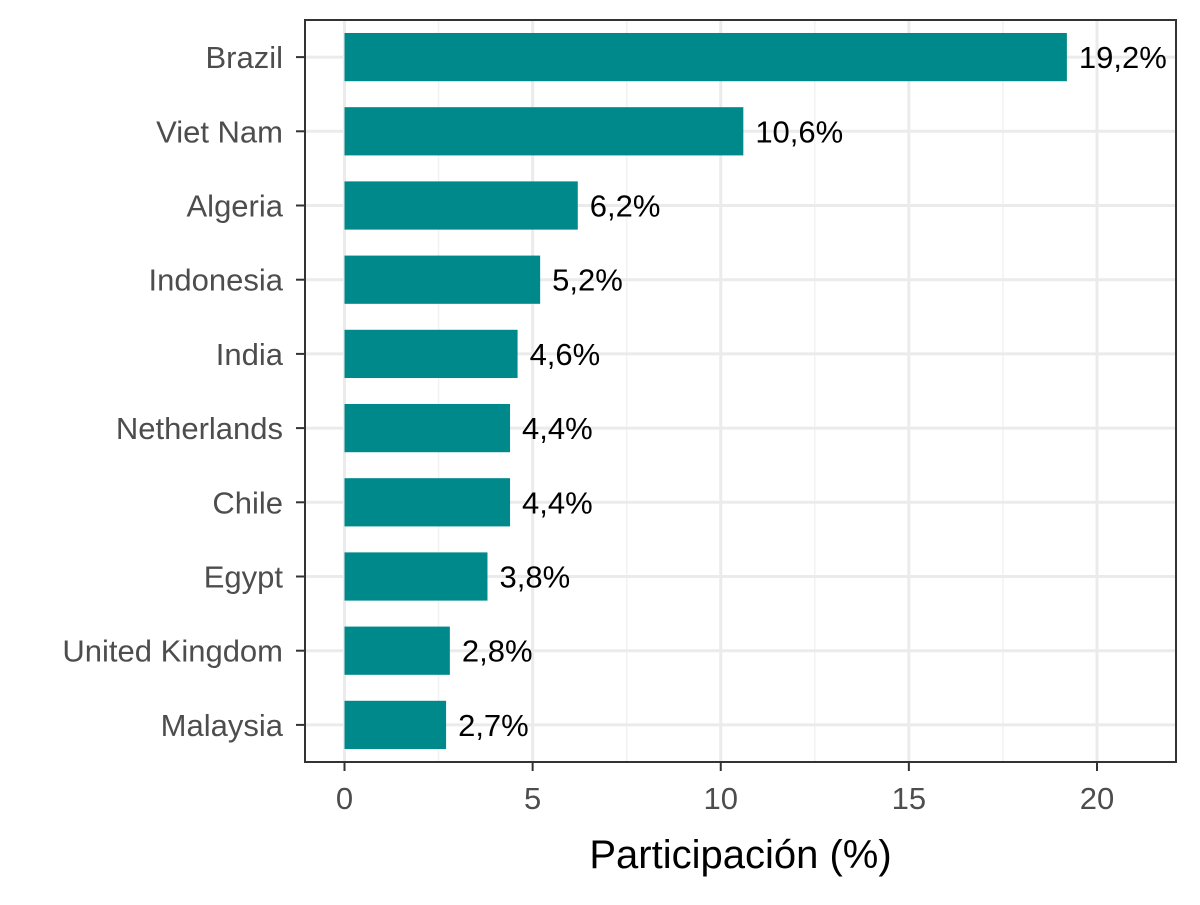  I want to click on x-axis-title: Participación (%), so click(740, 855).